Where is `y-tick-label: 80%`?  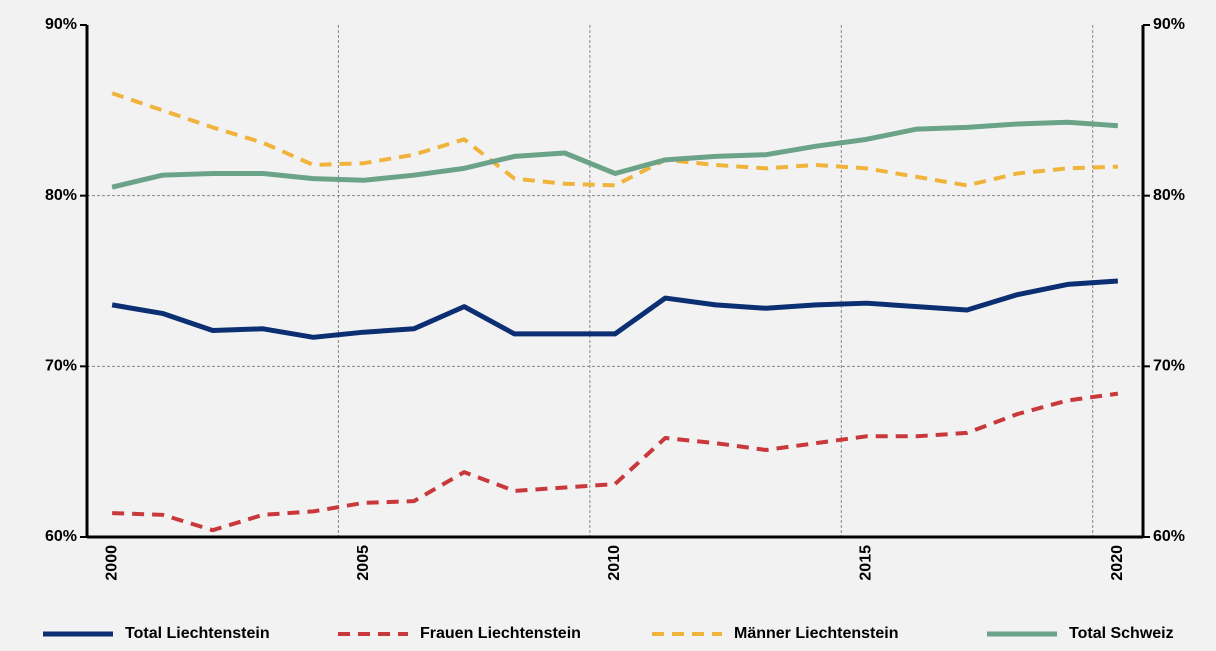 y-tick-label: 80% is located at coordinates (61, 195).